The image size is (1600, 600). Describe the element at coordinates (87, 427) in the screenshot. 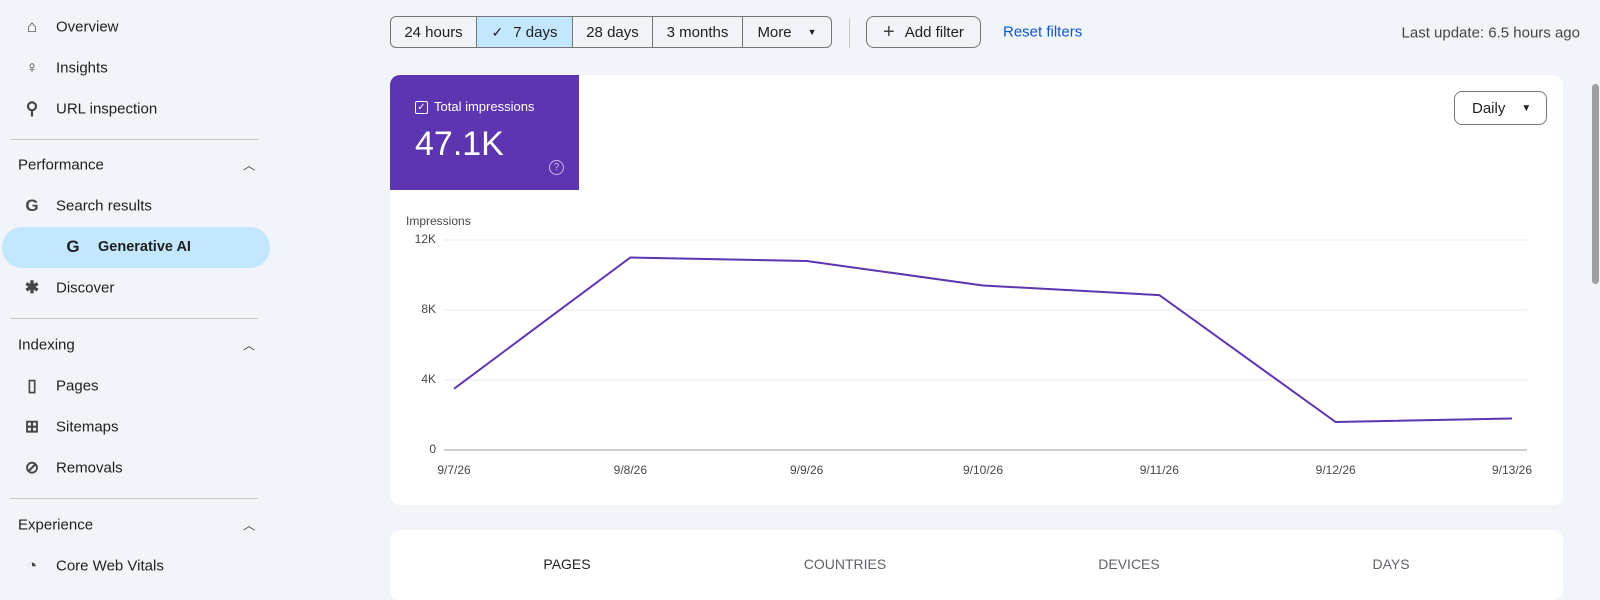

I see `nav-item: Sitemaps` at that location.